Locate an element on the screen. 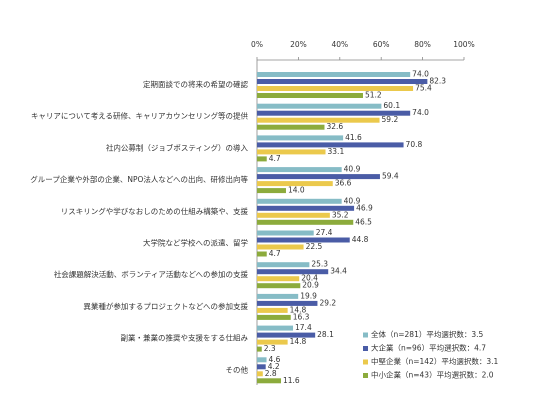 This screenshot has width=535, height=409. category-label: その他 is located at coordinates (237, 369).